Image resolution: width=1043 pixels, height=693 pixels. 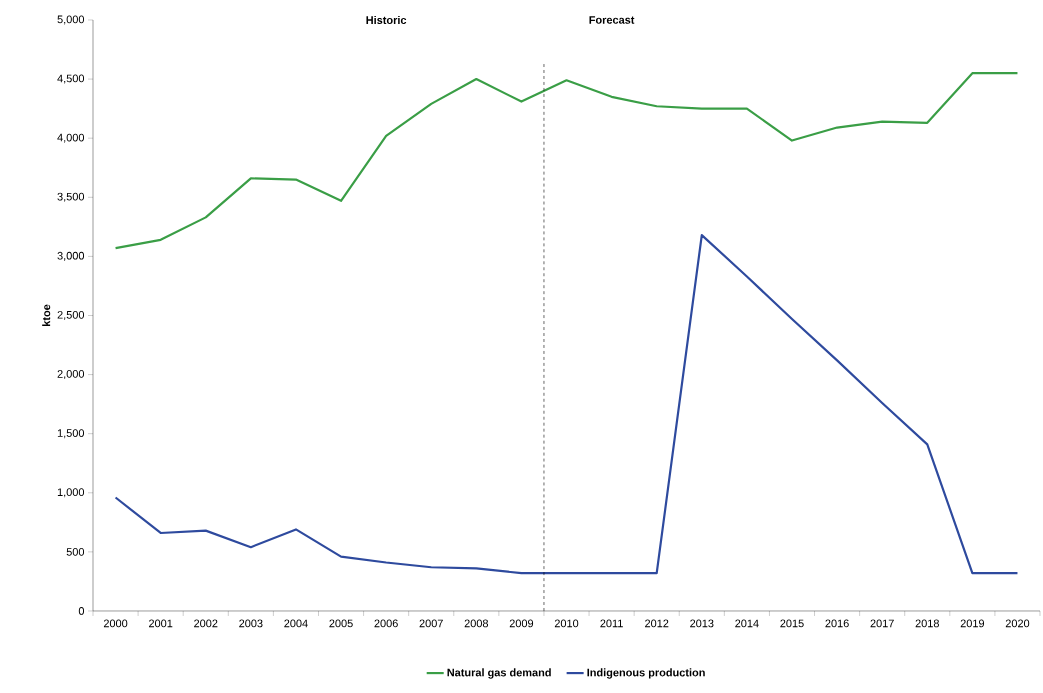 I want to click on y-tick-label: 2,000, so click(x=71, y=375).